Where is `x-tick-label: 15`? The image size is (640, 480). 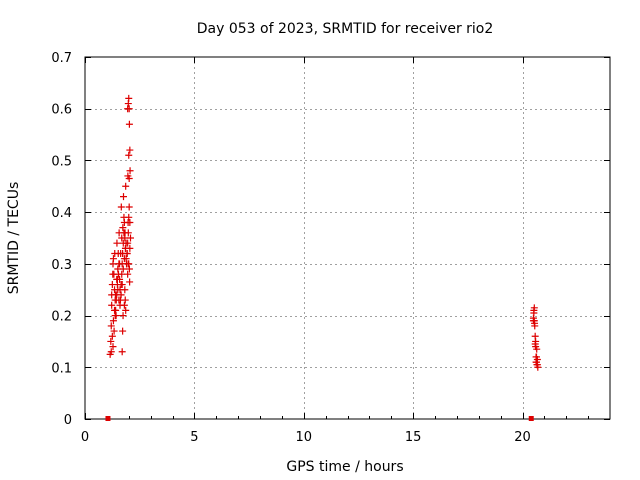 x-tick-label: 15 is located at coordinates (413, 437).